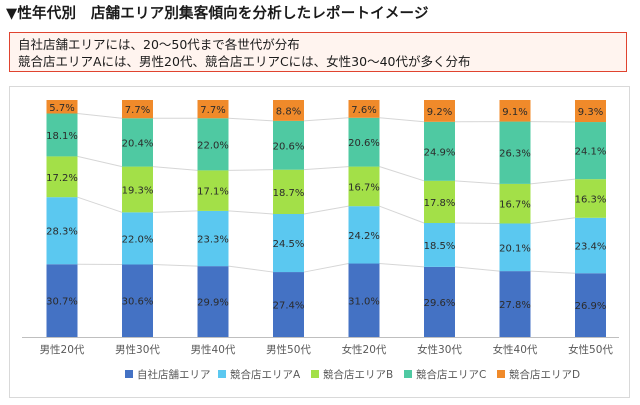 The width and height of the screenshot is (640, 405). I want to click on data-label: 20.1%, so click(515, 248).